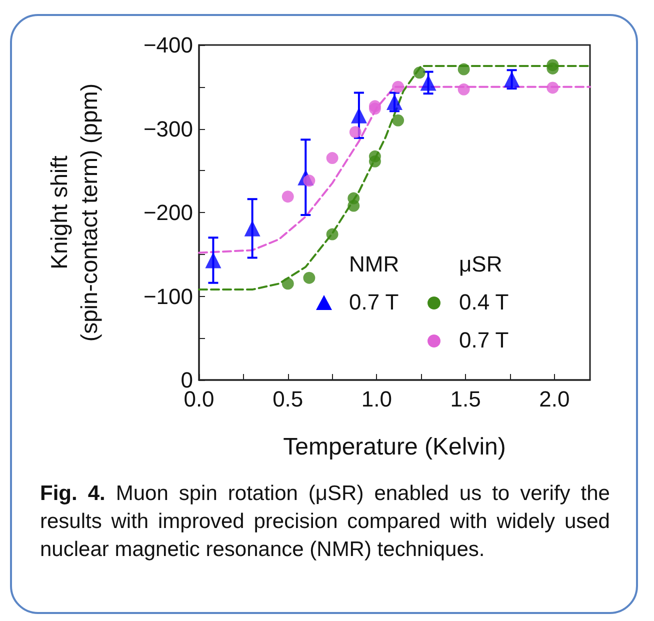 The height and width of the screenshot is (621, 654). Describe the element at coordinates (374, 264) in the screenshot. I see `legend-title: NMR` at that location.